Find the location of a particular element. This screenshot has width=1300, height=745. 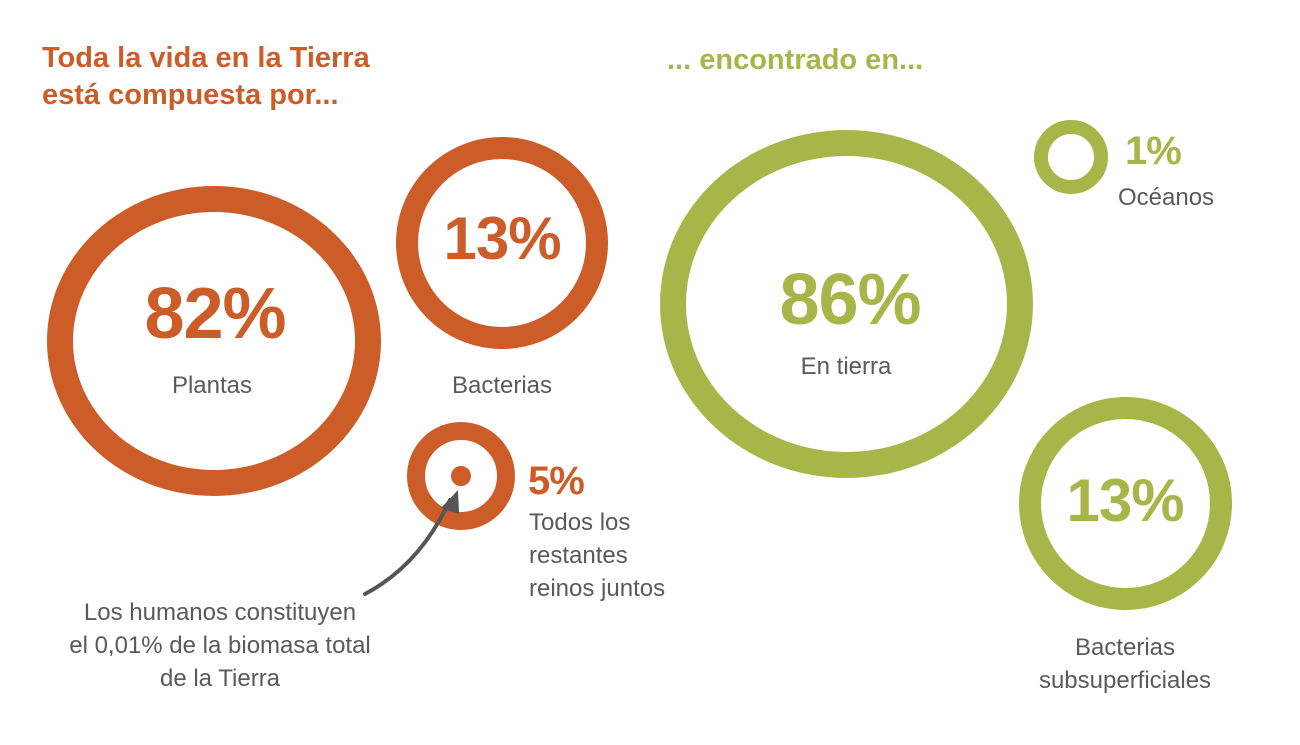

dot-humanos is located at coordinates (461, 476).